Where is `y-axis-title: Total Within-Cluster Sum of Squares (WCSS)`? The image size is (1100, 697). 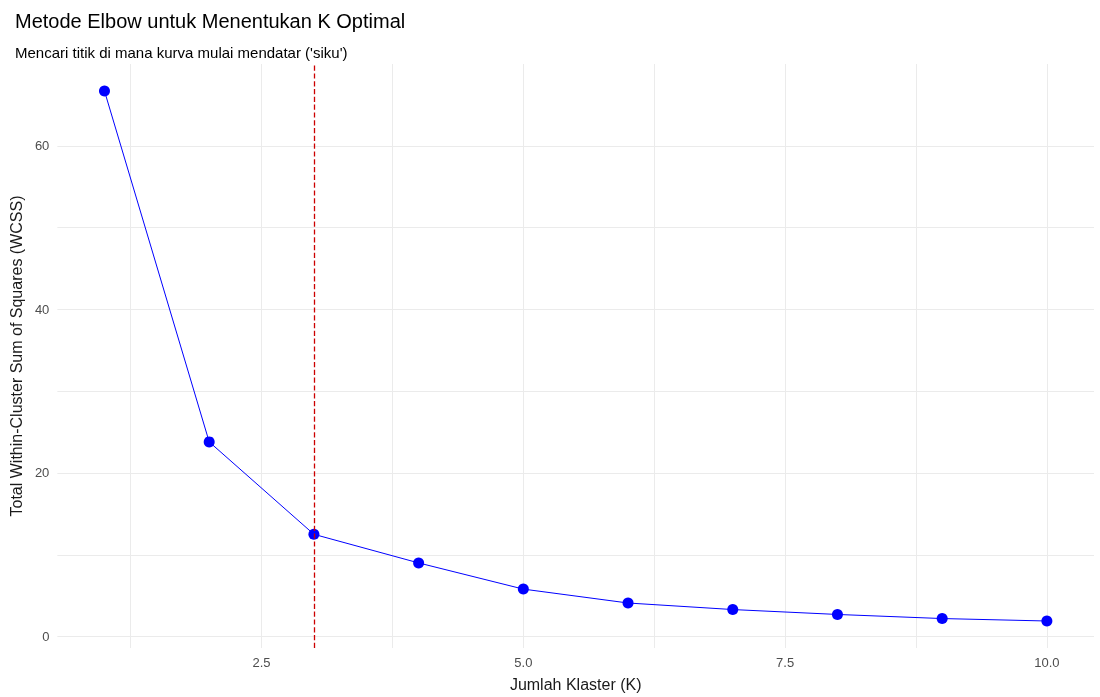 y-axis-title: Total Within-Cluster Sum of Squares (WCSS) is located at coordinates (16, 356).